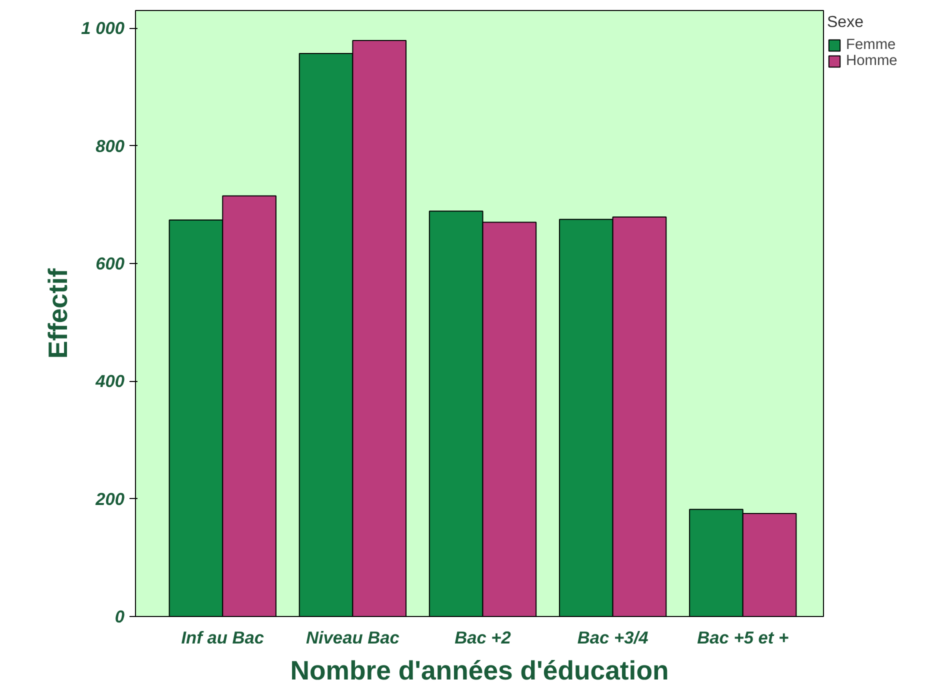 This screenshot has width=938, height=691. Describe the element at coordinates (845, 23) in the screenshot. I see `legend-title: Sexe` at that location.